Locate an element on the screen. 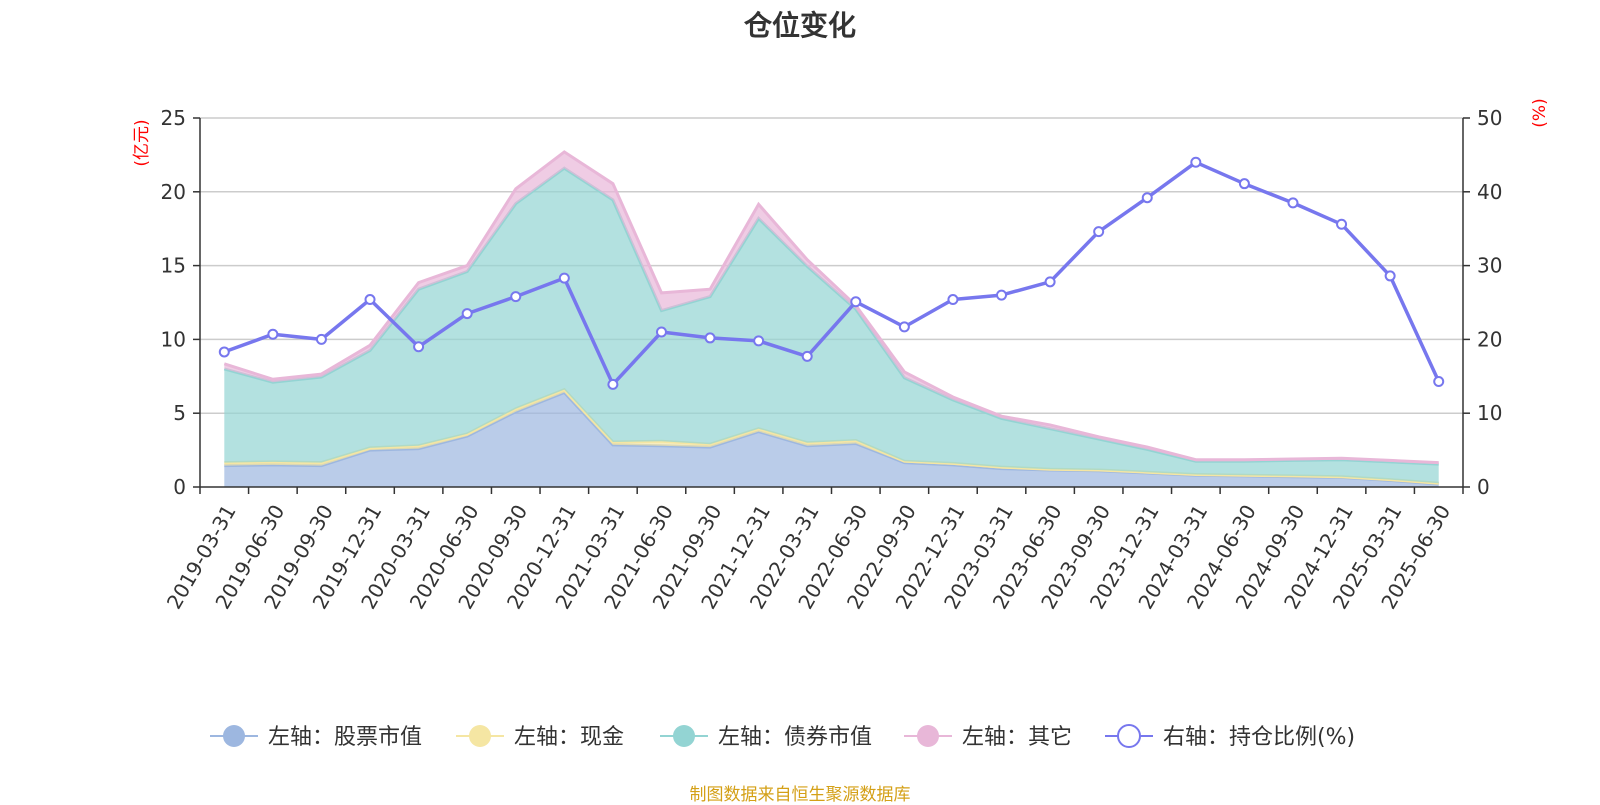 Image resolution: width=1600 pixels, height=805 pixels. legend-item: 右轴：持仓比例(%) is located at coordinates (1230, 737).